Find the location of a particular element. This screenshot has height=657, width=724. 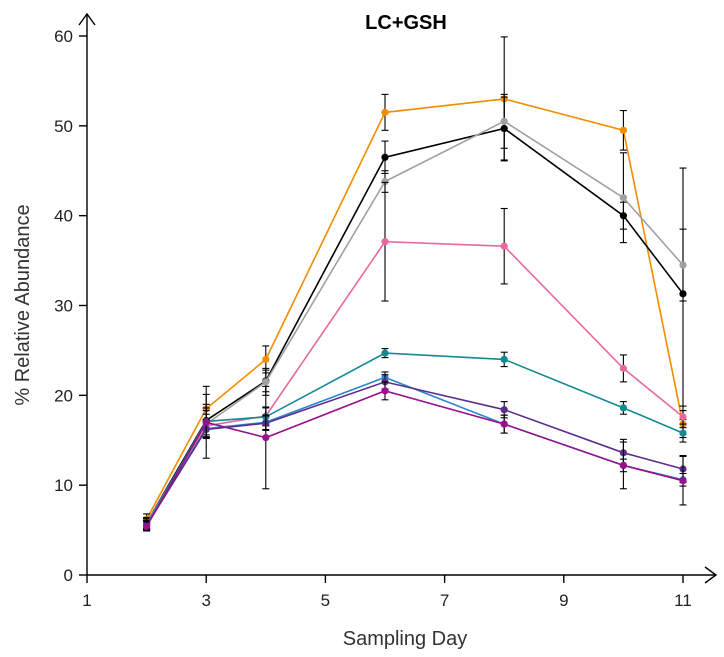

x-tick-group: 1 3 5 7 9 11 is located at coordinates (387, 592).